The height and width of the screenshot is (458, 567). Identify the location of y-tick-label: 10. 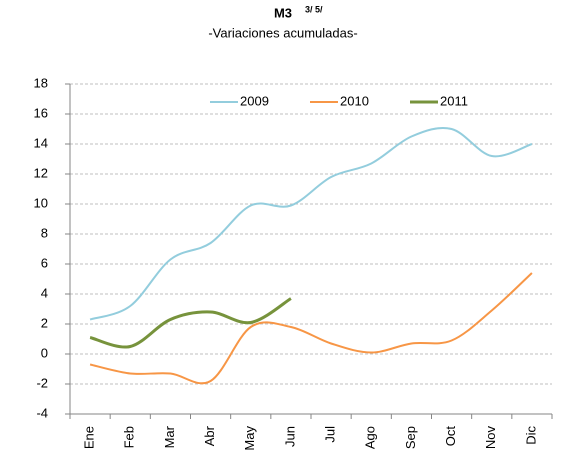
(41, 202).